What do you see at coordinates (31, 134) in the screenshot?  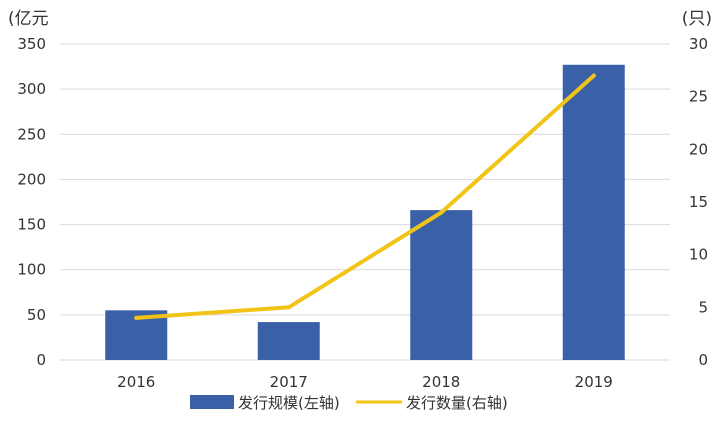 I see `left-tick-label: 250` at bounding box center [31, 134].